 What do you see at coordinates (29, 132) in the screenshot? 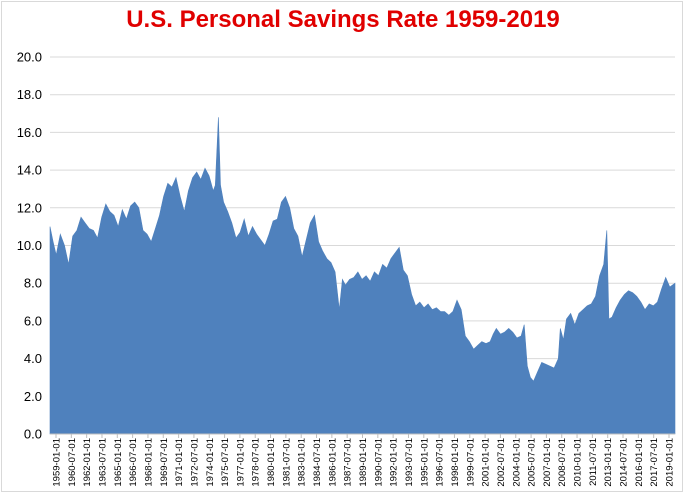
I see `y-tick-label: 16.0` at bounding box center [29, 132].